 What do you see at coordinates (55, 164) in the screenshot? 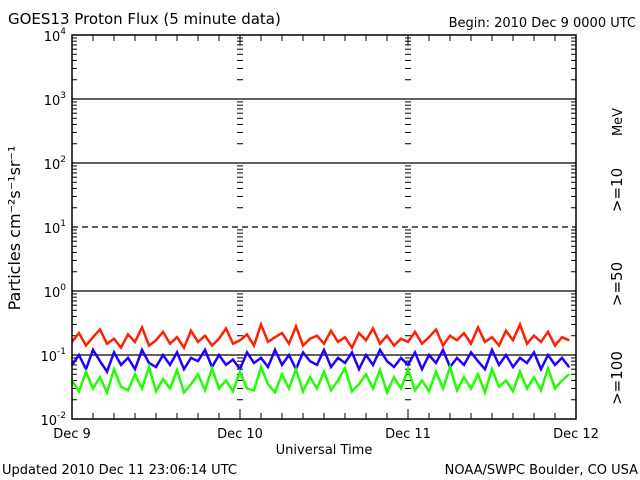
I see `y-tick-label: 10²` at bounding box center [55, 164].